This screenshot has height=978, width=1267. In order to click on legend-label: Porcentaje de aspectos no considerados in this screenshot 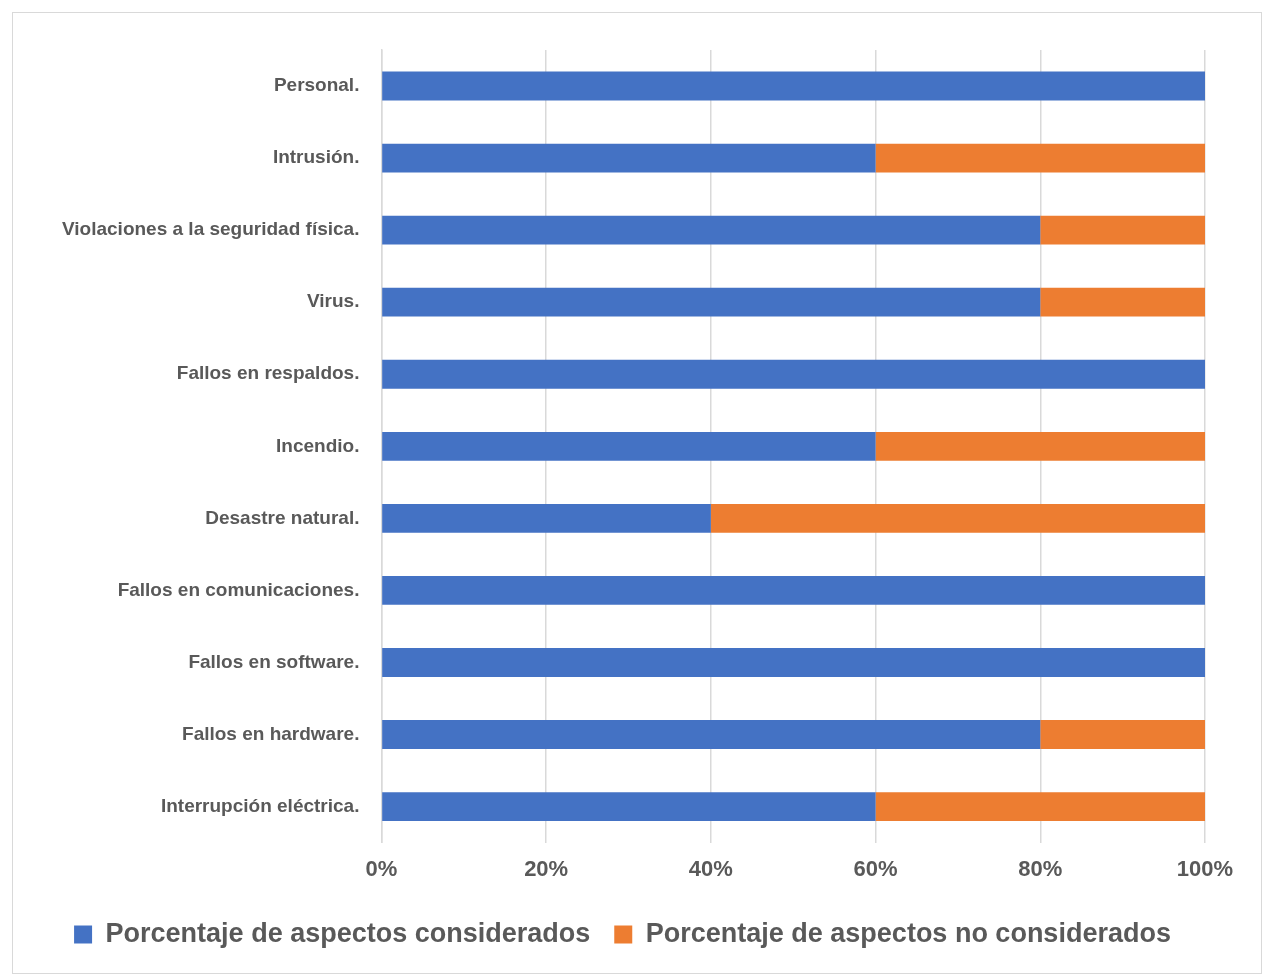, I will do `click(908, 932)`.